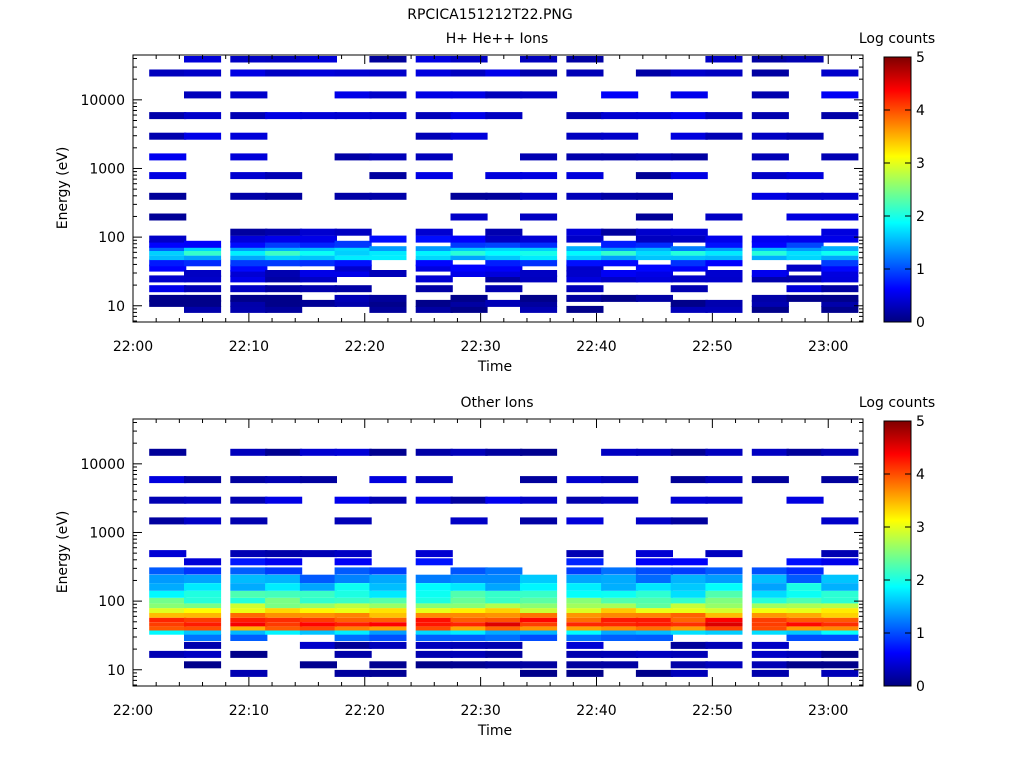 Image resolution: width=1024 pixels, height=768 pixels. I want to click on y-tick-label: 100, so click(111, 602).